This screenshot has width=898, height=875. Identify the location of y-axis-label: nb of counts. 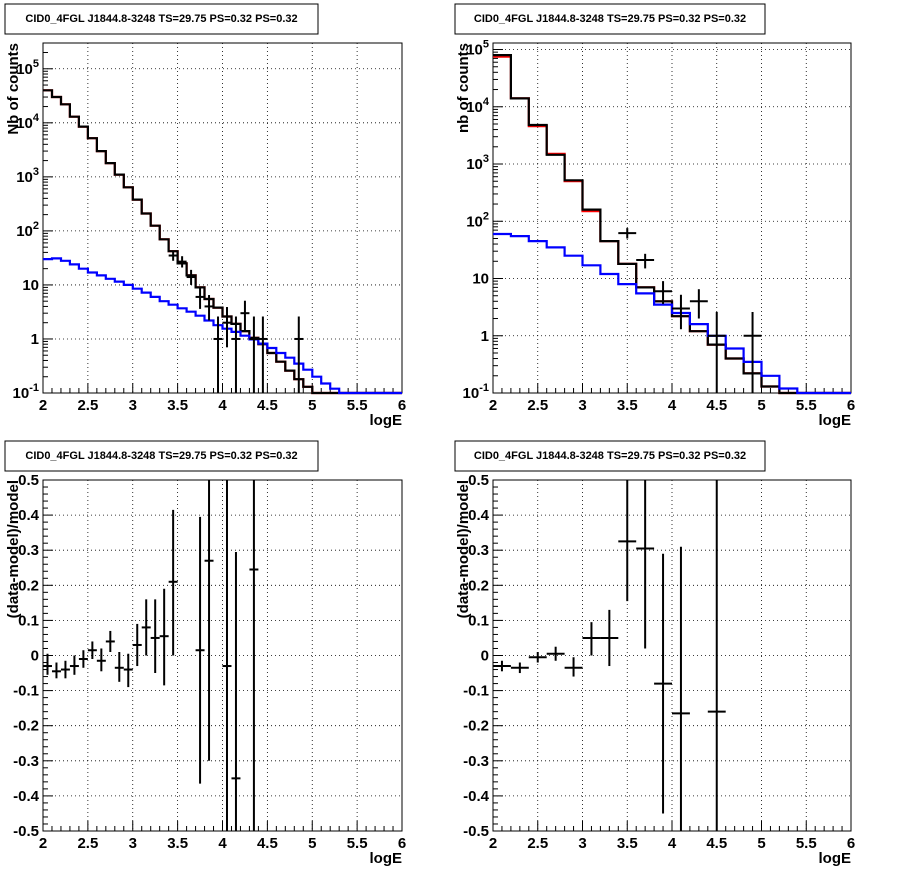
(463, 88).